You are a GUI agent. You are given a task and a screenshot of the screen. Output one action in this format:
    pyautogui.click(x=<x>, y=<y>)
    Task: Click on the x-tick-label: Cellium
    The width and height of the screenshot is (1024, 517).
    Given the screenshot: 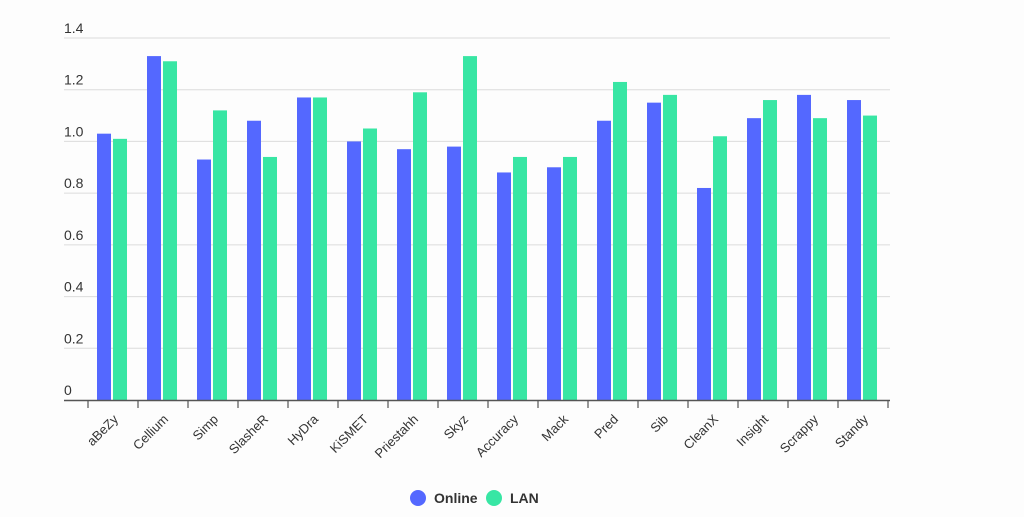 What is the action you would take?
    pyautogui.click(x=150, y=432)
    